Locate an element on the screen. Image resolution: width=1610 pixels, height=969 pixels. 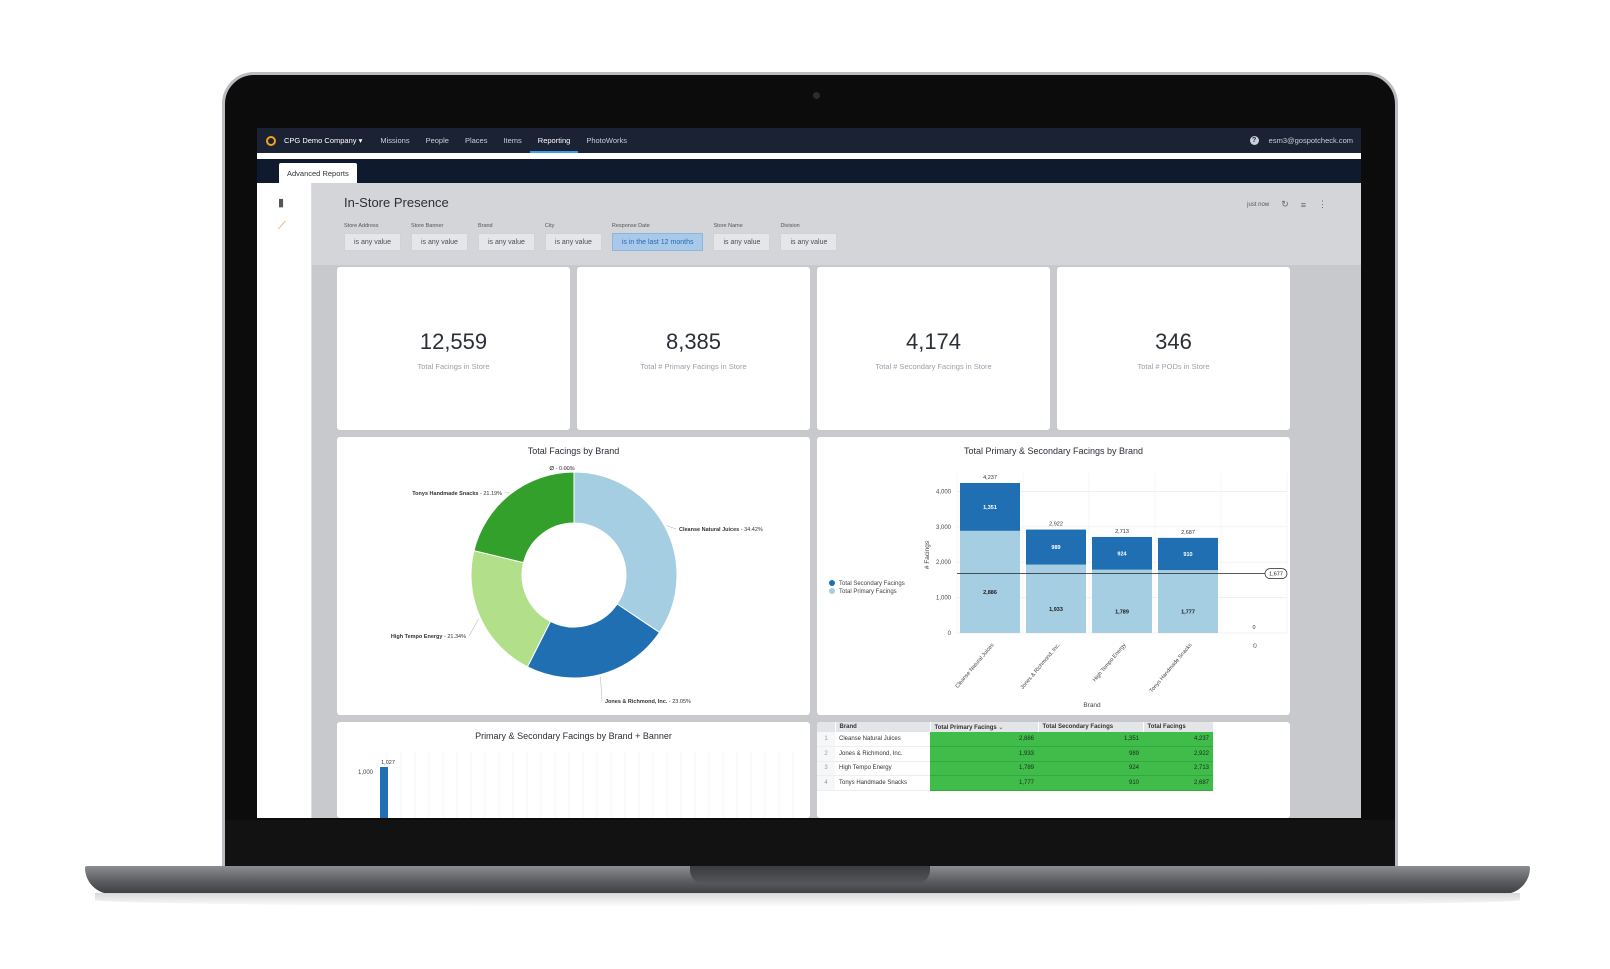
y-tick-label: 4,000 is located at coordinates (944, 492).